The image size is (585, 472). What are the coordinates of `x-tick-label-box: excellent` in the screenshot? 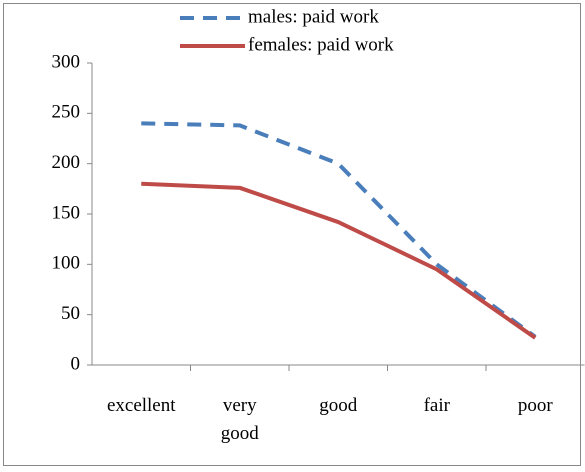 It's located at (141, 406).